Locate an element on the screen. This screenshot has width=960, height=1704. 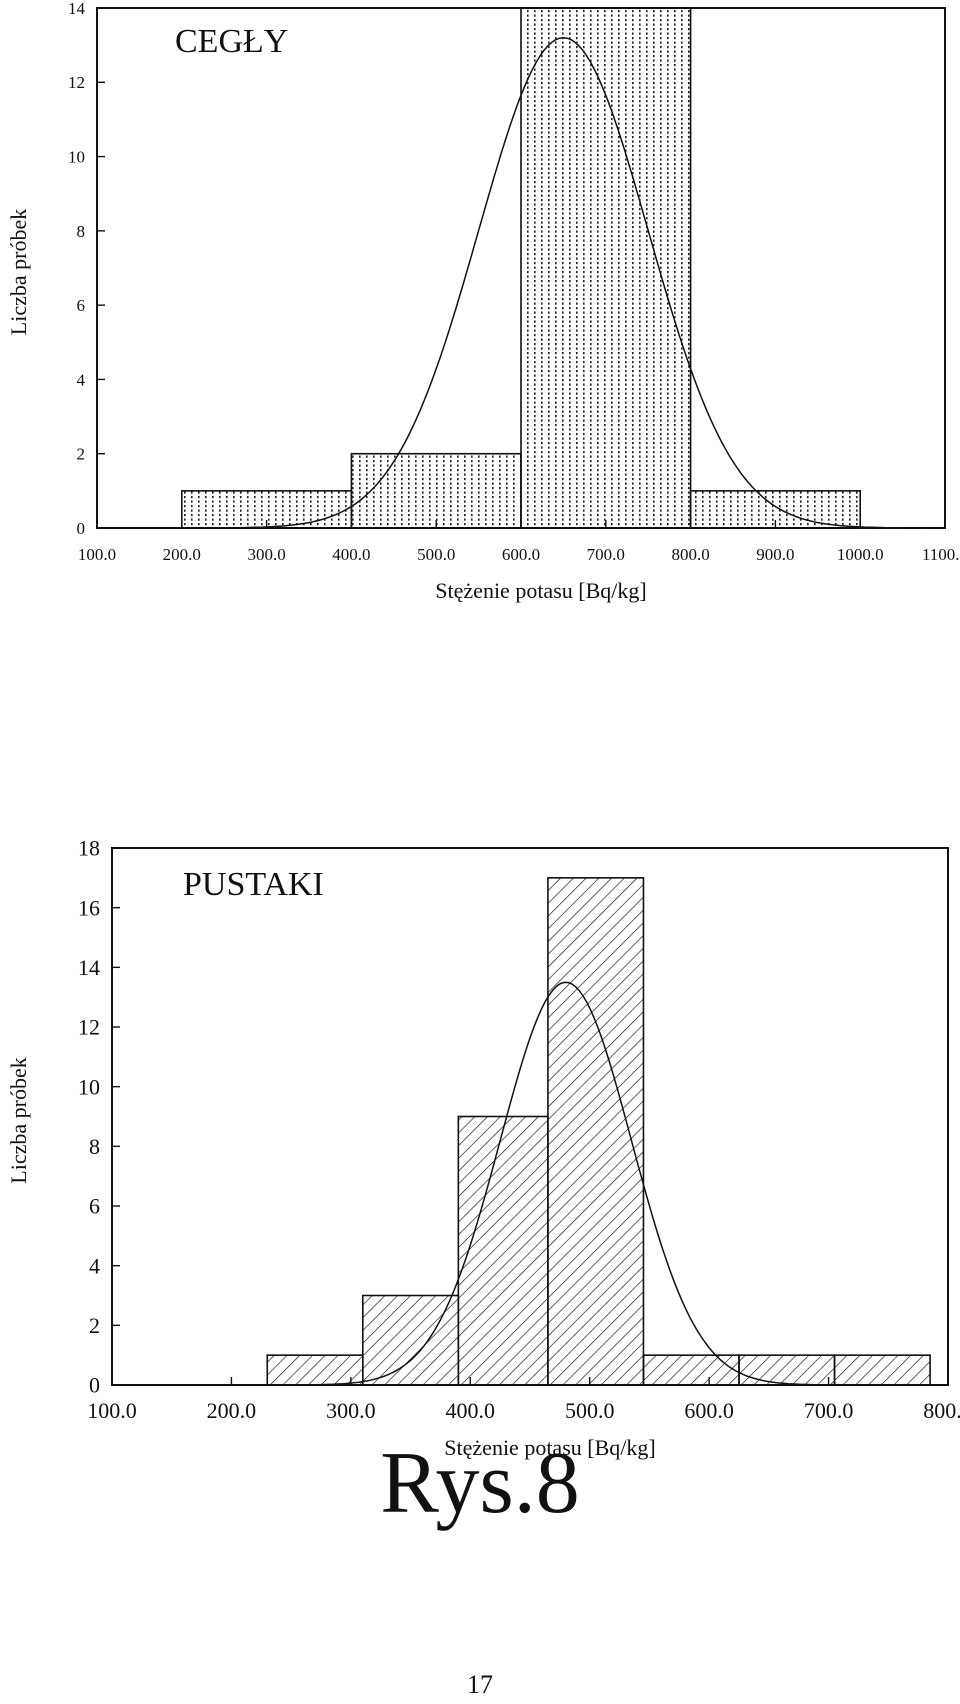
y-tick-label: 18 is located at coordinates (89, 848).